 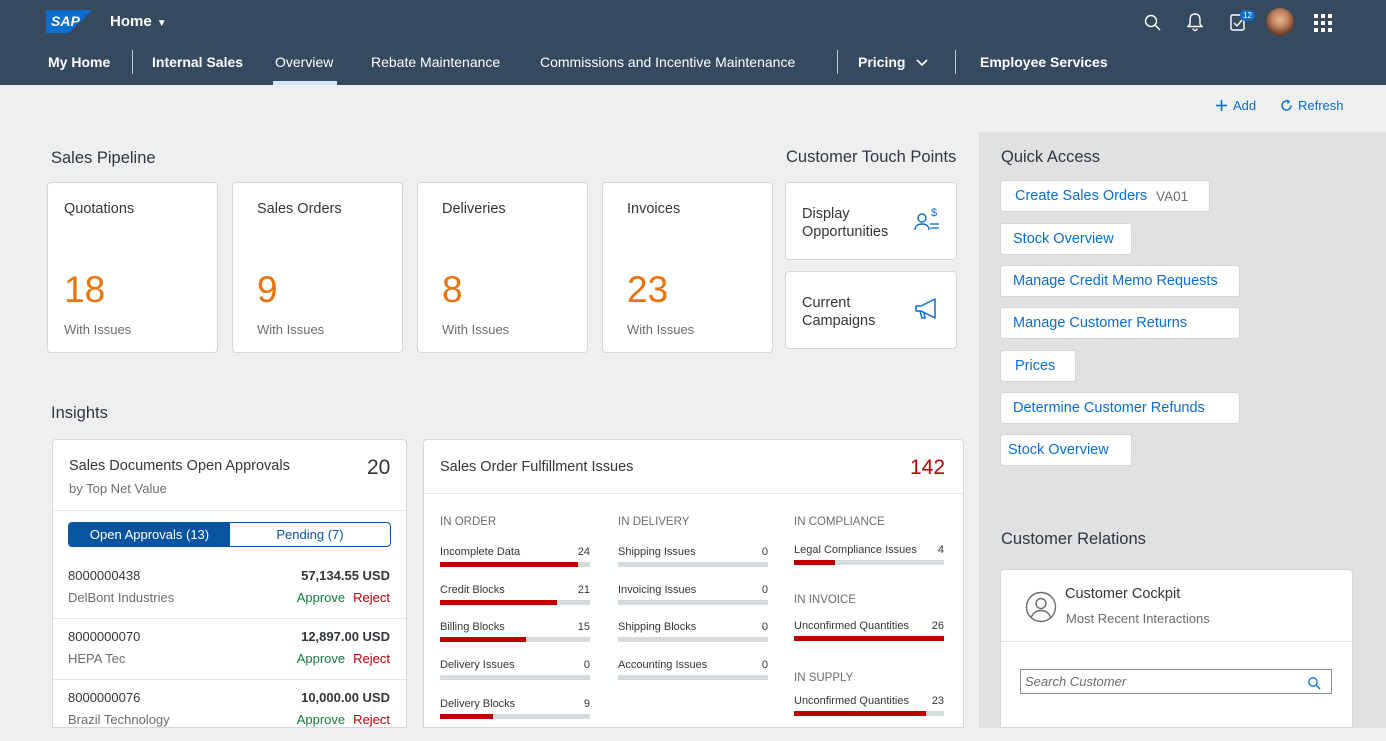 I want to click on section-title-quick-access: Quick Access, so click(x=1051, y=157).